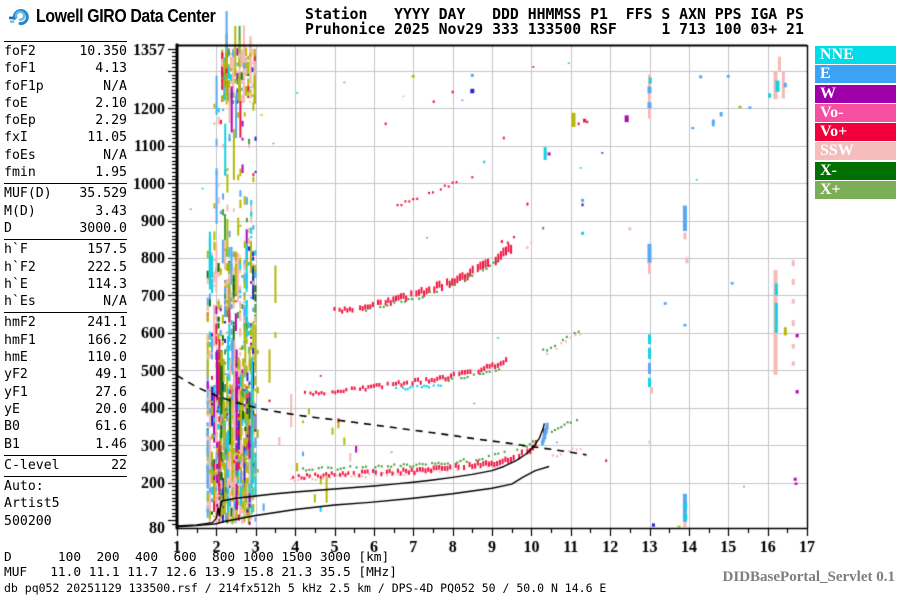  I want to click on param-value: 3000.0, so click(103, 228).